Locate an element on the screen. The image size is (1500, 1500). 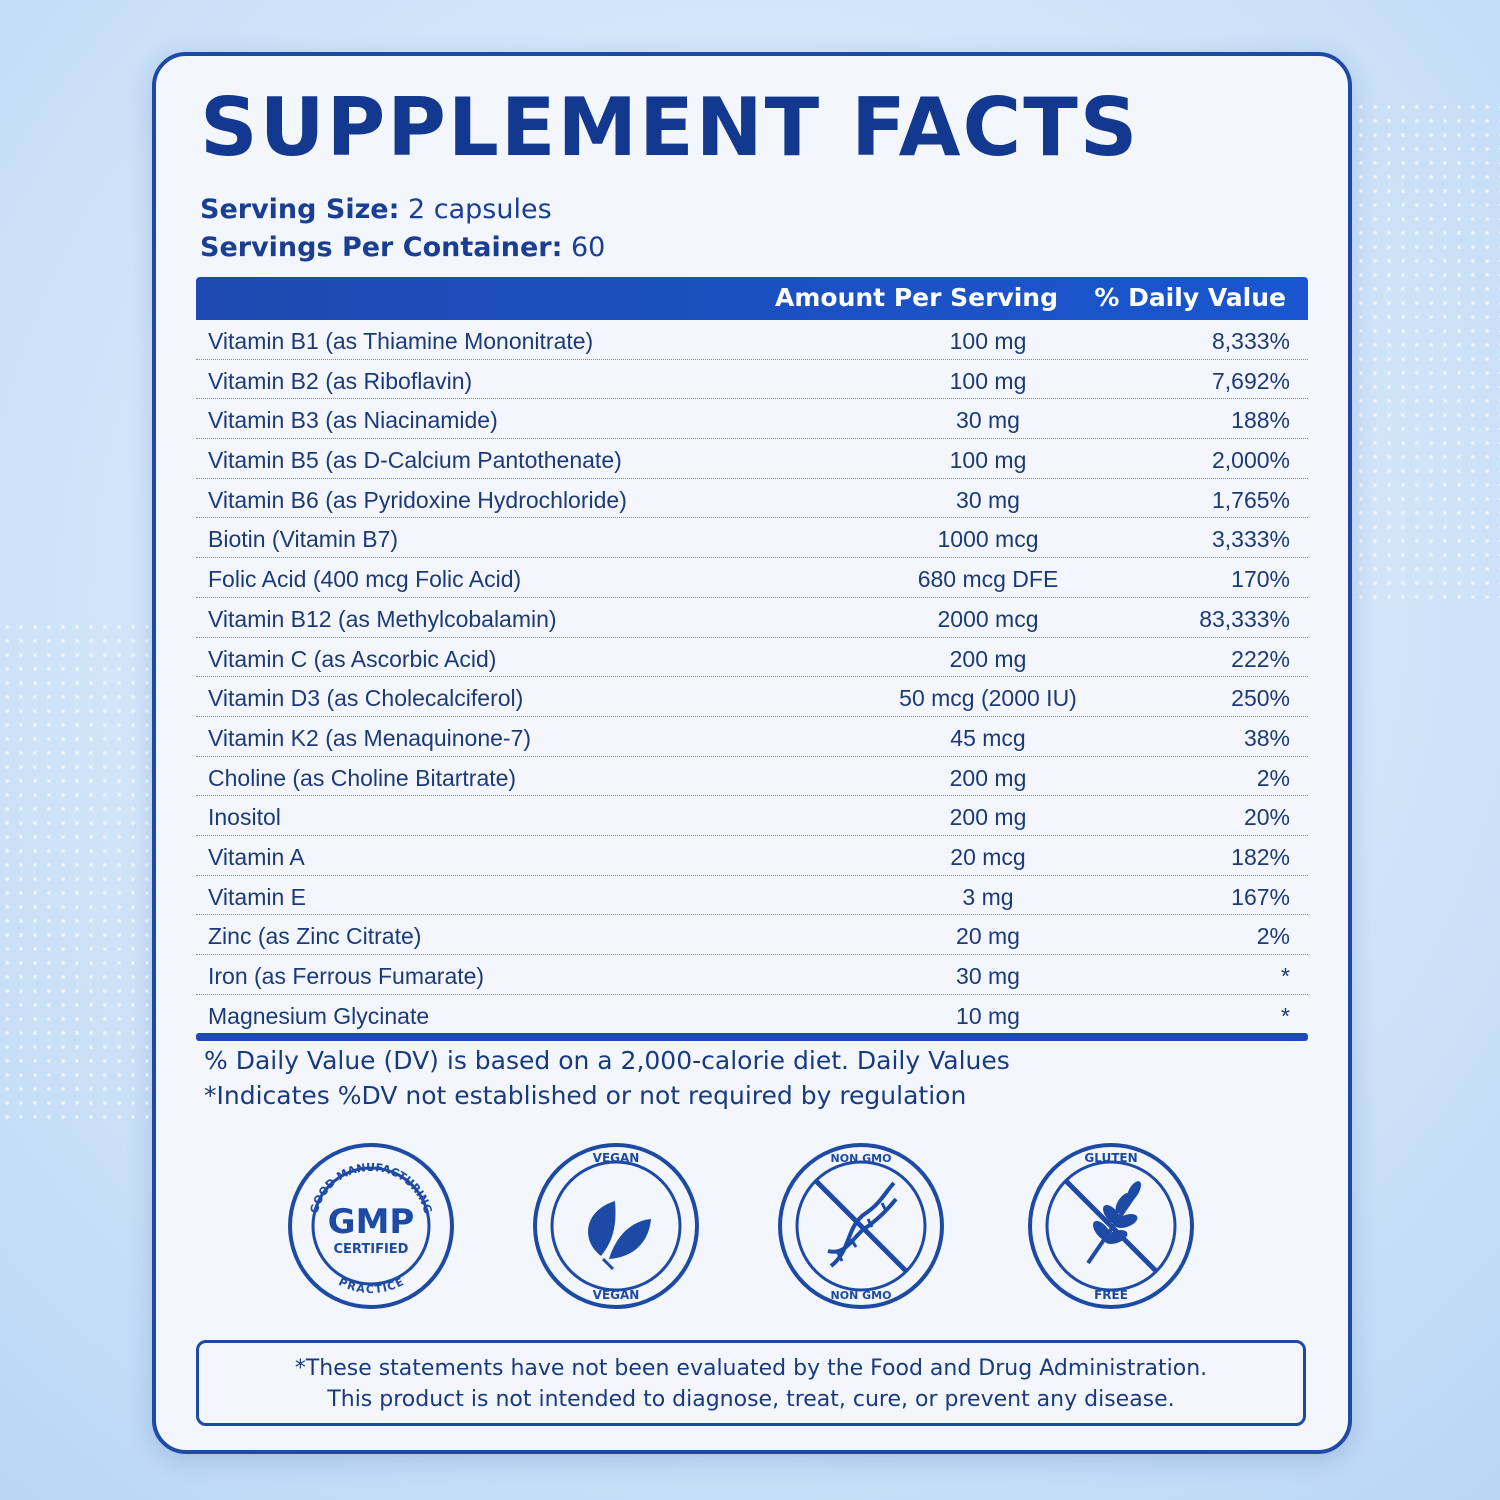
ingredient-name: Vitamin C (as Ascorbic Acid) is located at coordinates (352, 658).